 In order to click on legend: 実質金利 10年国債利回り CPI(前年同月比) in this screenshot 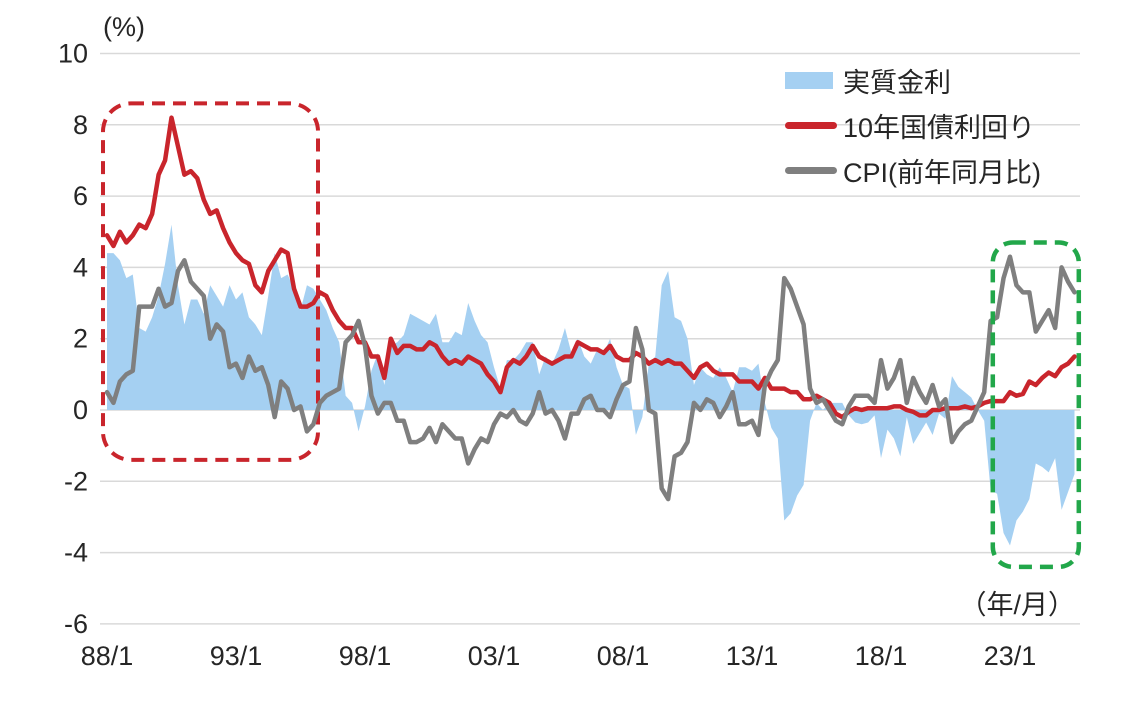, I will do `click(913, 126)`.